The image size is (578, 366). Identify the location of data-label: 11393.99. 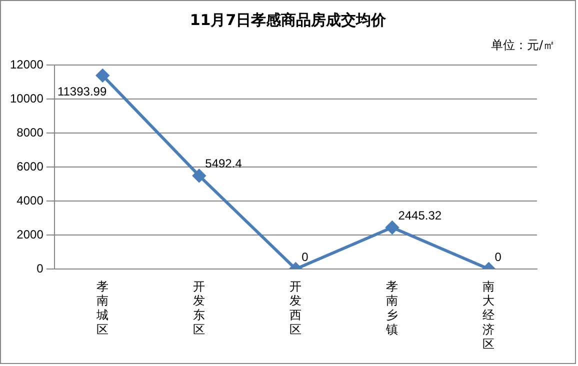
(82, 91).